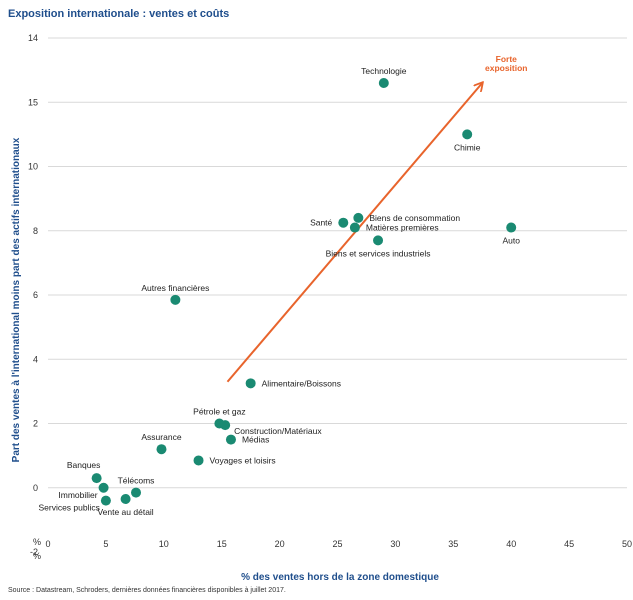 This screenshot has height=600, width=633. Describe the element at coordinates (37, 542) in the screenshot. I see `y-unit-label: %` at that location.